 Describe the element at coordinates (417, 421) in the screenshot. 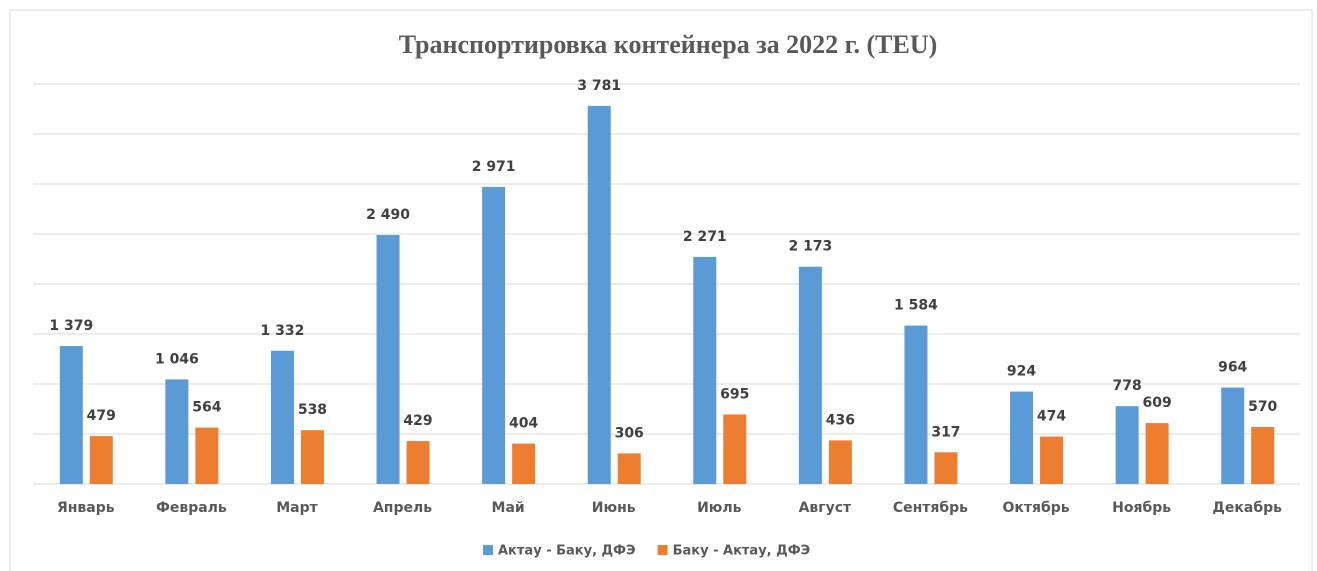

I see `data-label: 429` at that location.